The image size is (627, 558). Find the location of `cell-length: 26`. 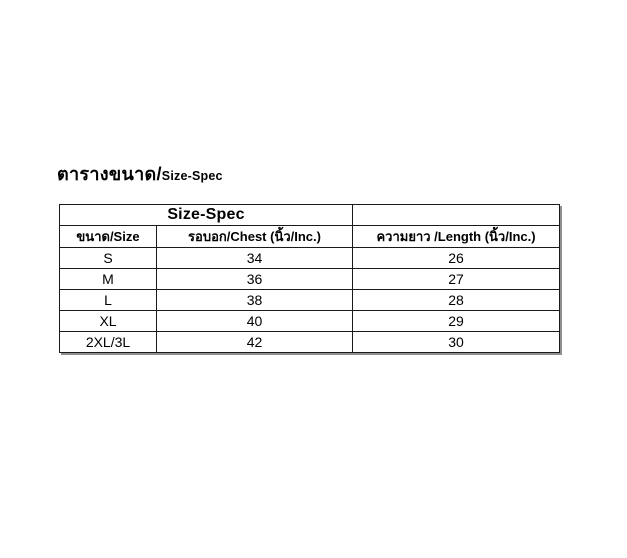

cell-length: 26 is located at coordinates (456, 258).